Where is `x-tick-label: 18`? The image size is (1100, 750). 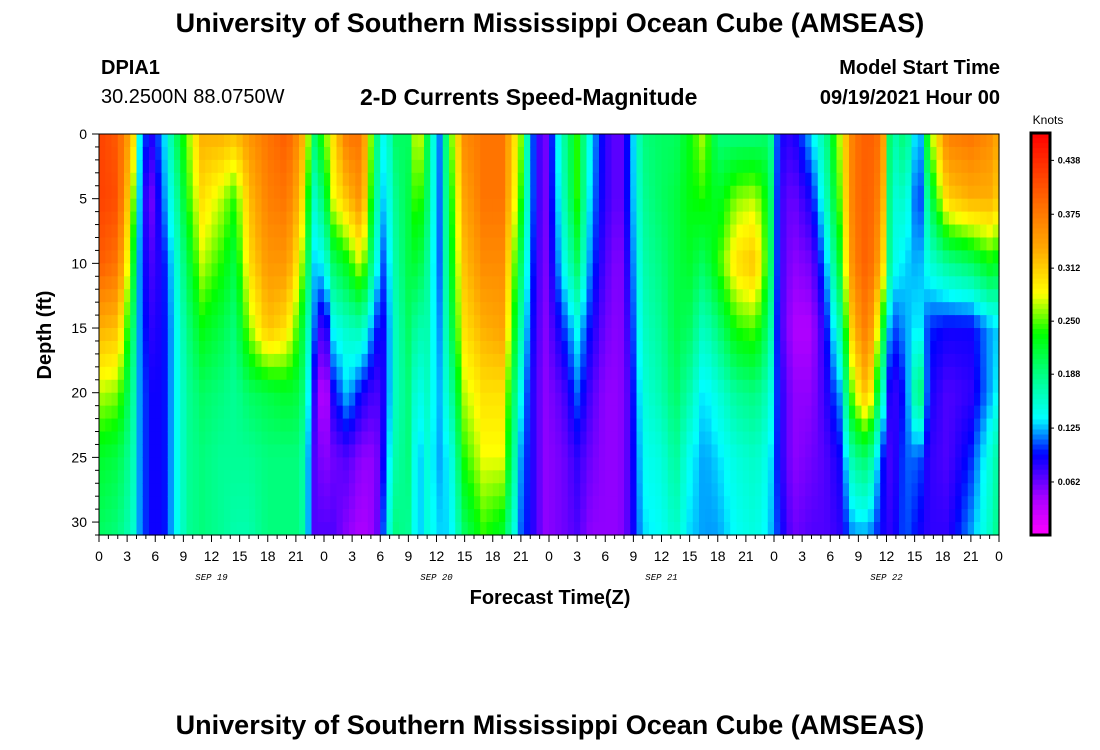 x-tick-label: 18 is located at coordinates (718, 556).